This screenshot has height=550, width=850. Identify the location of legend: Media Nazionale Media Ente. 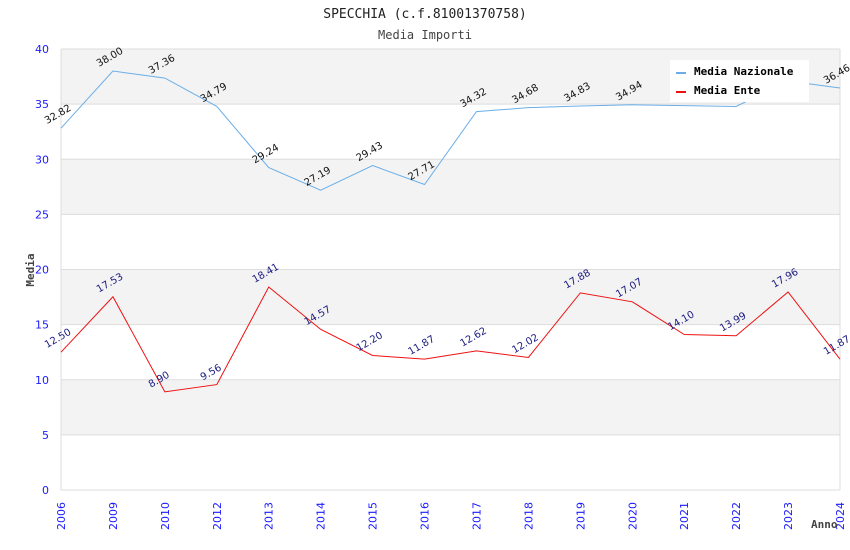
(739, 81).